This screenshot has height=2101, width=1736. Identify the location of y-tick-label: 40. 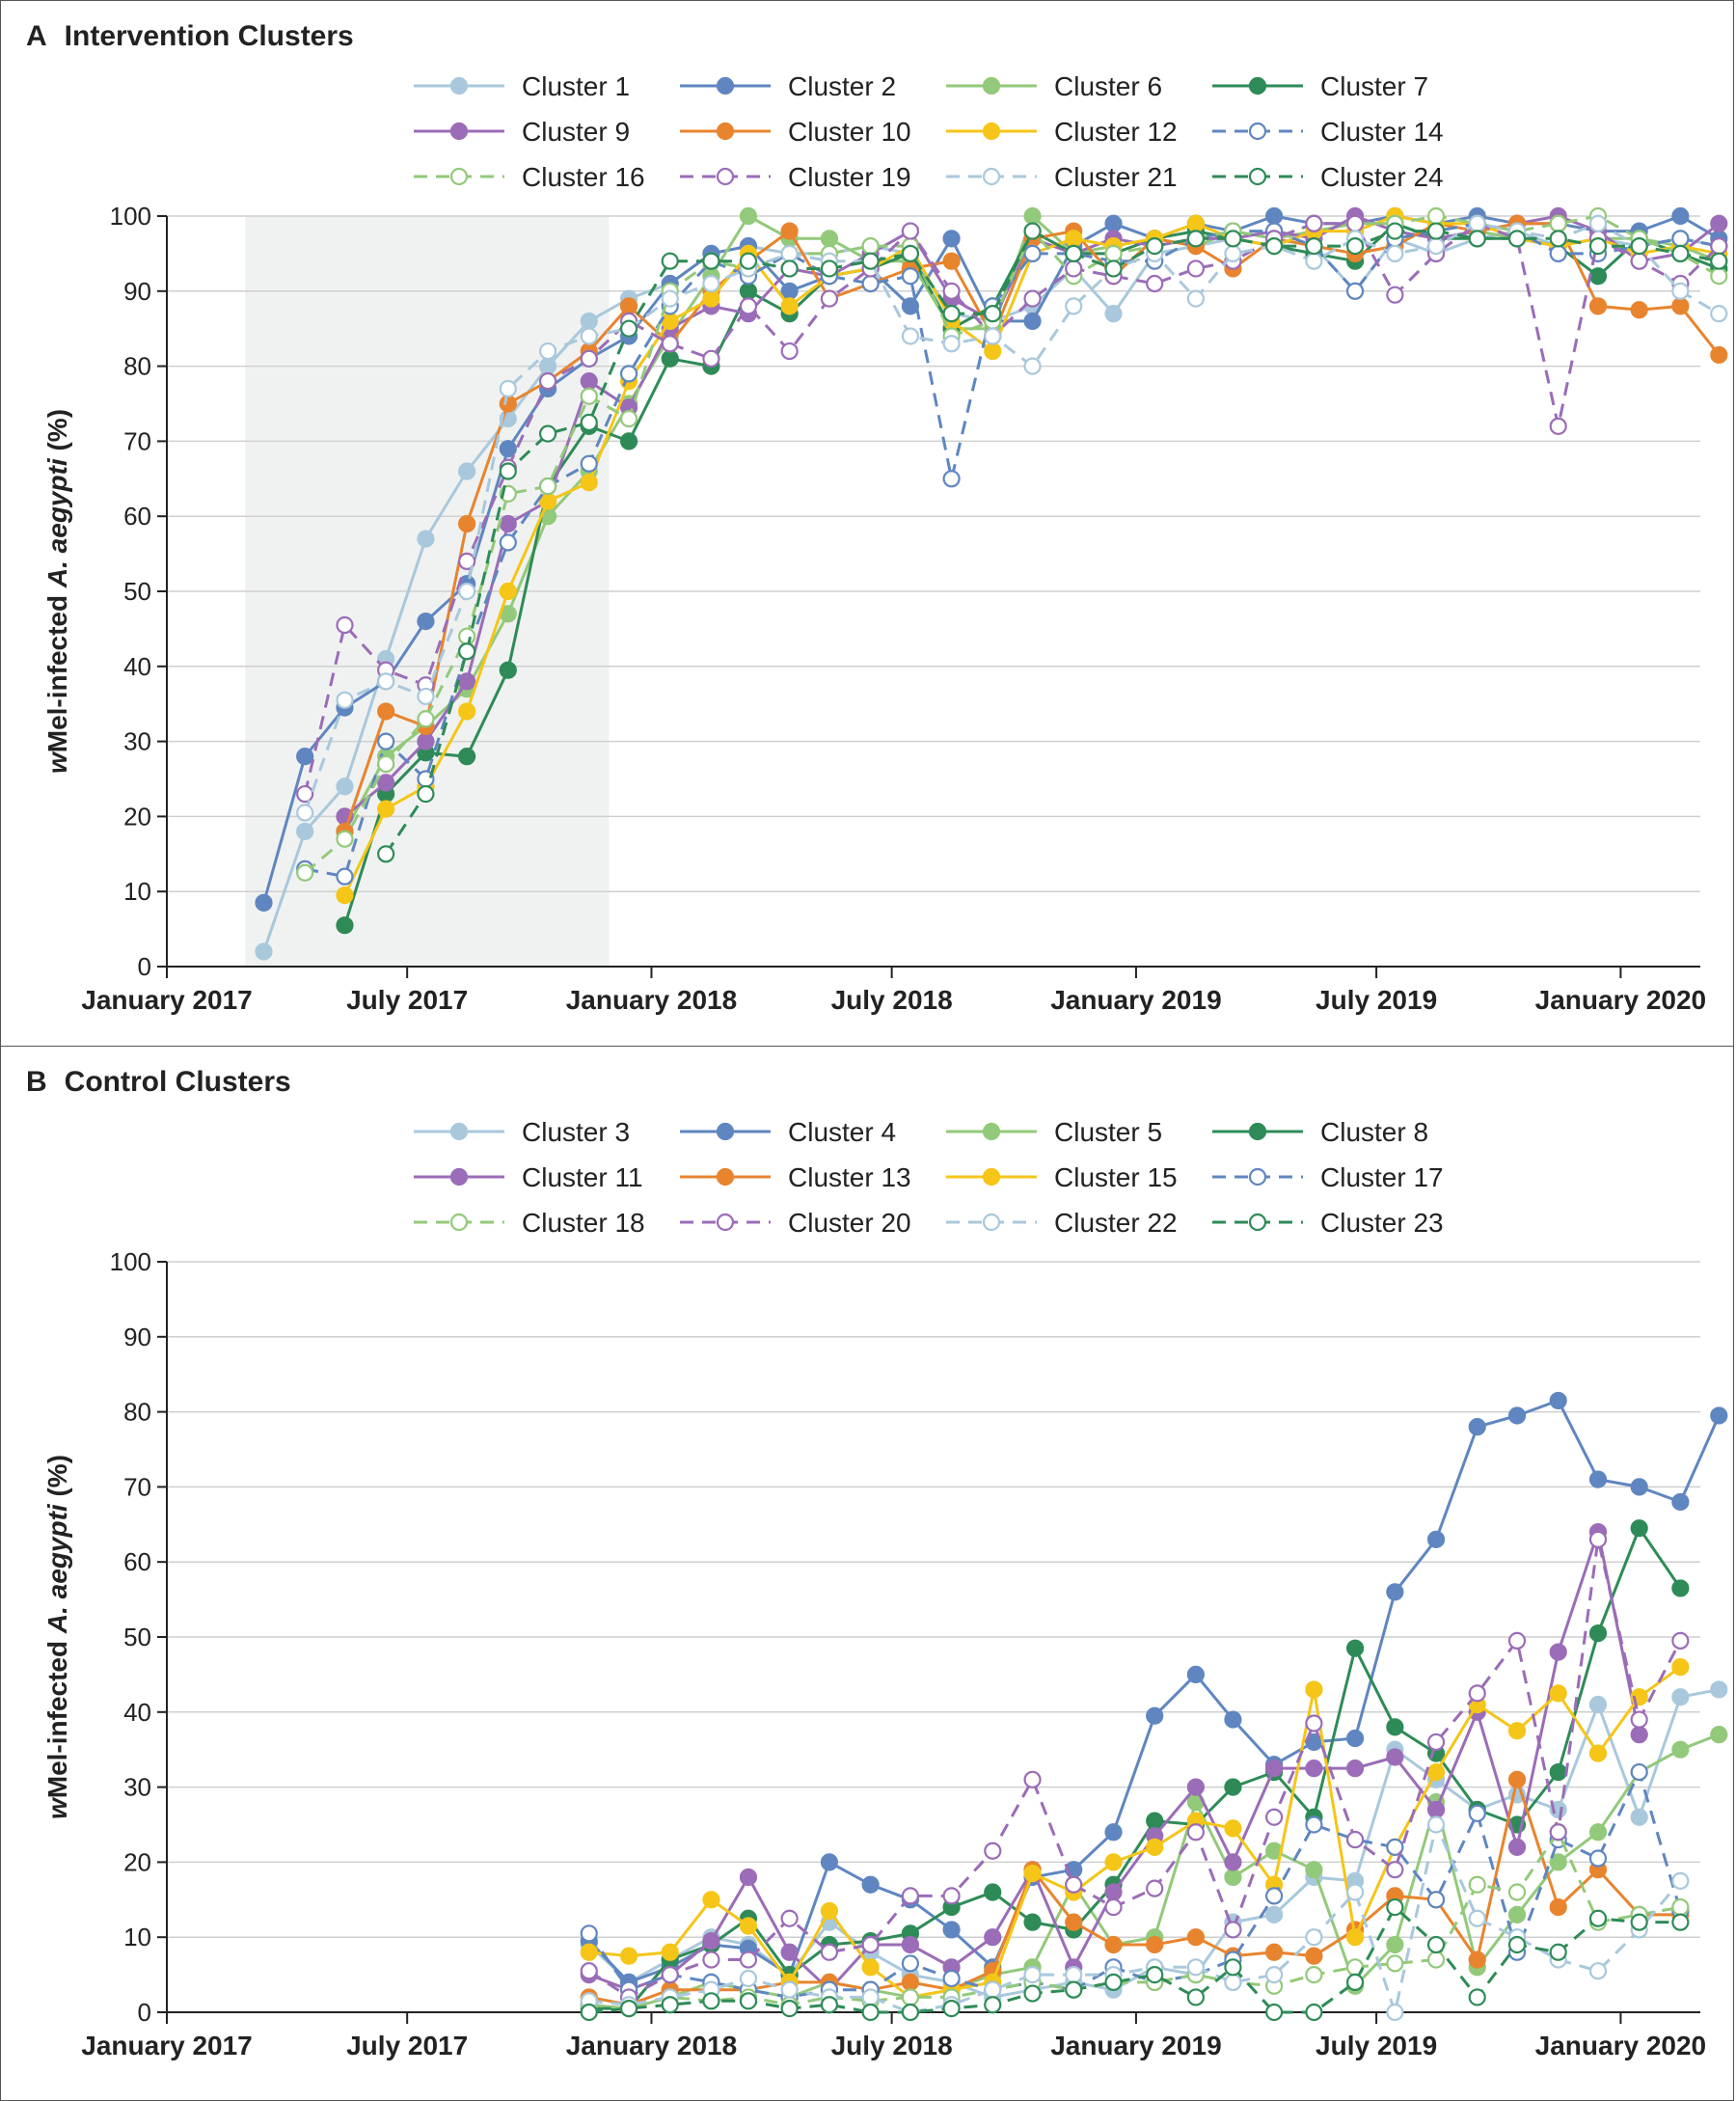
(137, 1713).